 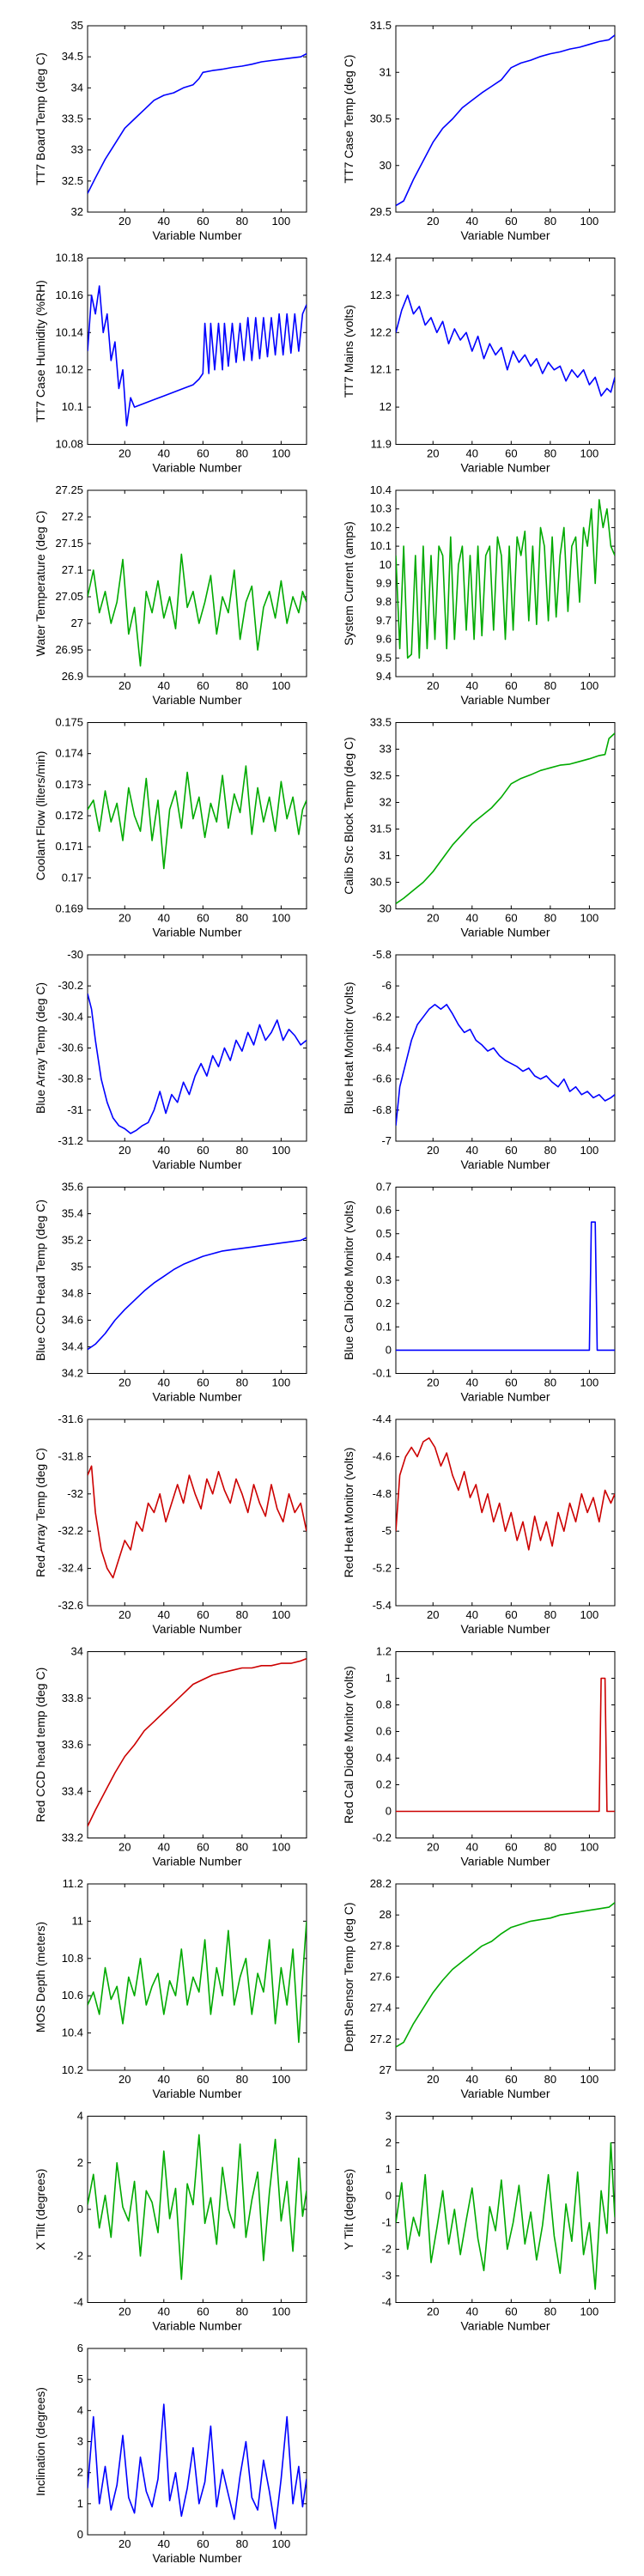 What do you see at coordinates (72, 1996) in the screenshot?
I see `y-tick-label: 10.6` at bounding box center [72, 1996].